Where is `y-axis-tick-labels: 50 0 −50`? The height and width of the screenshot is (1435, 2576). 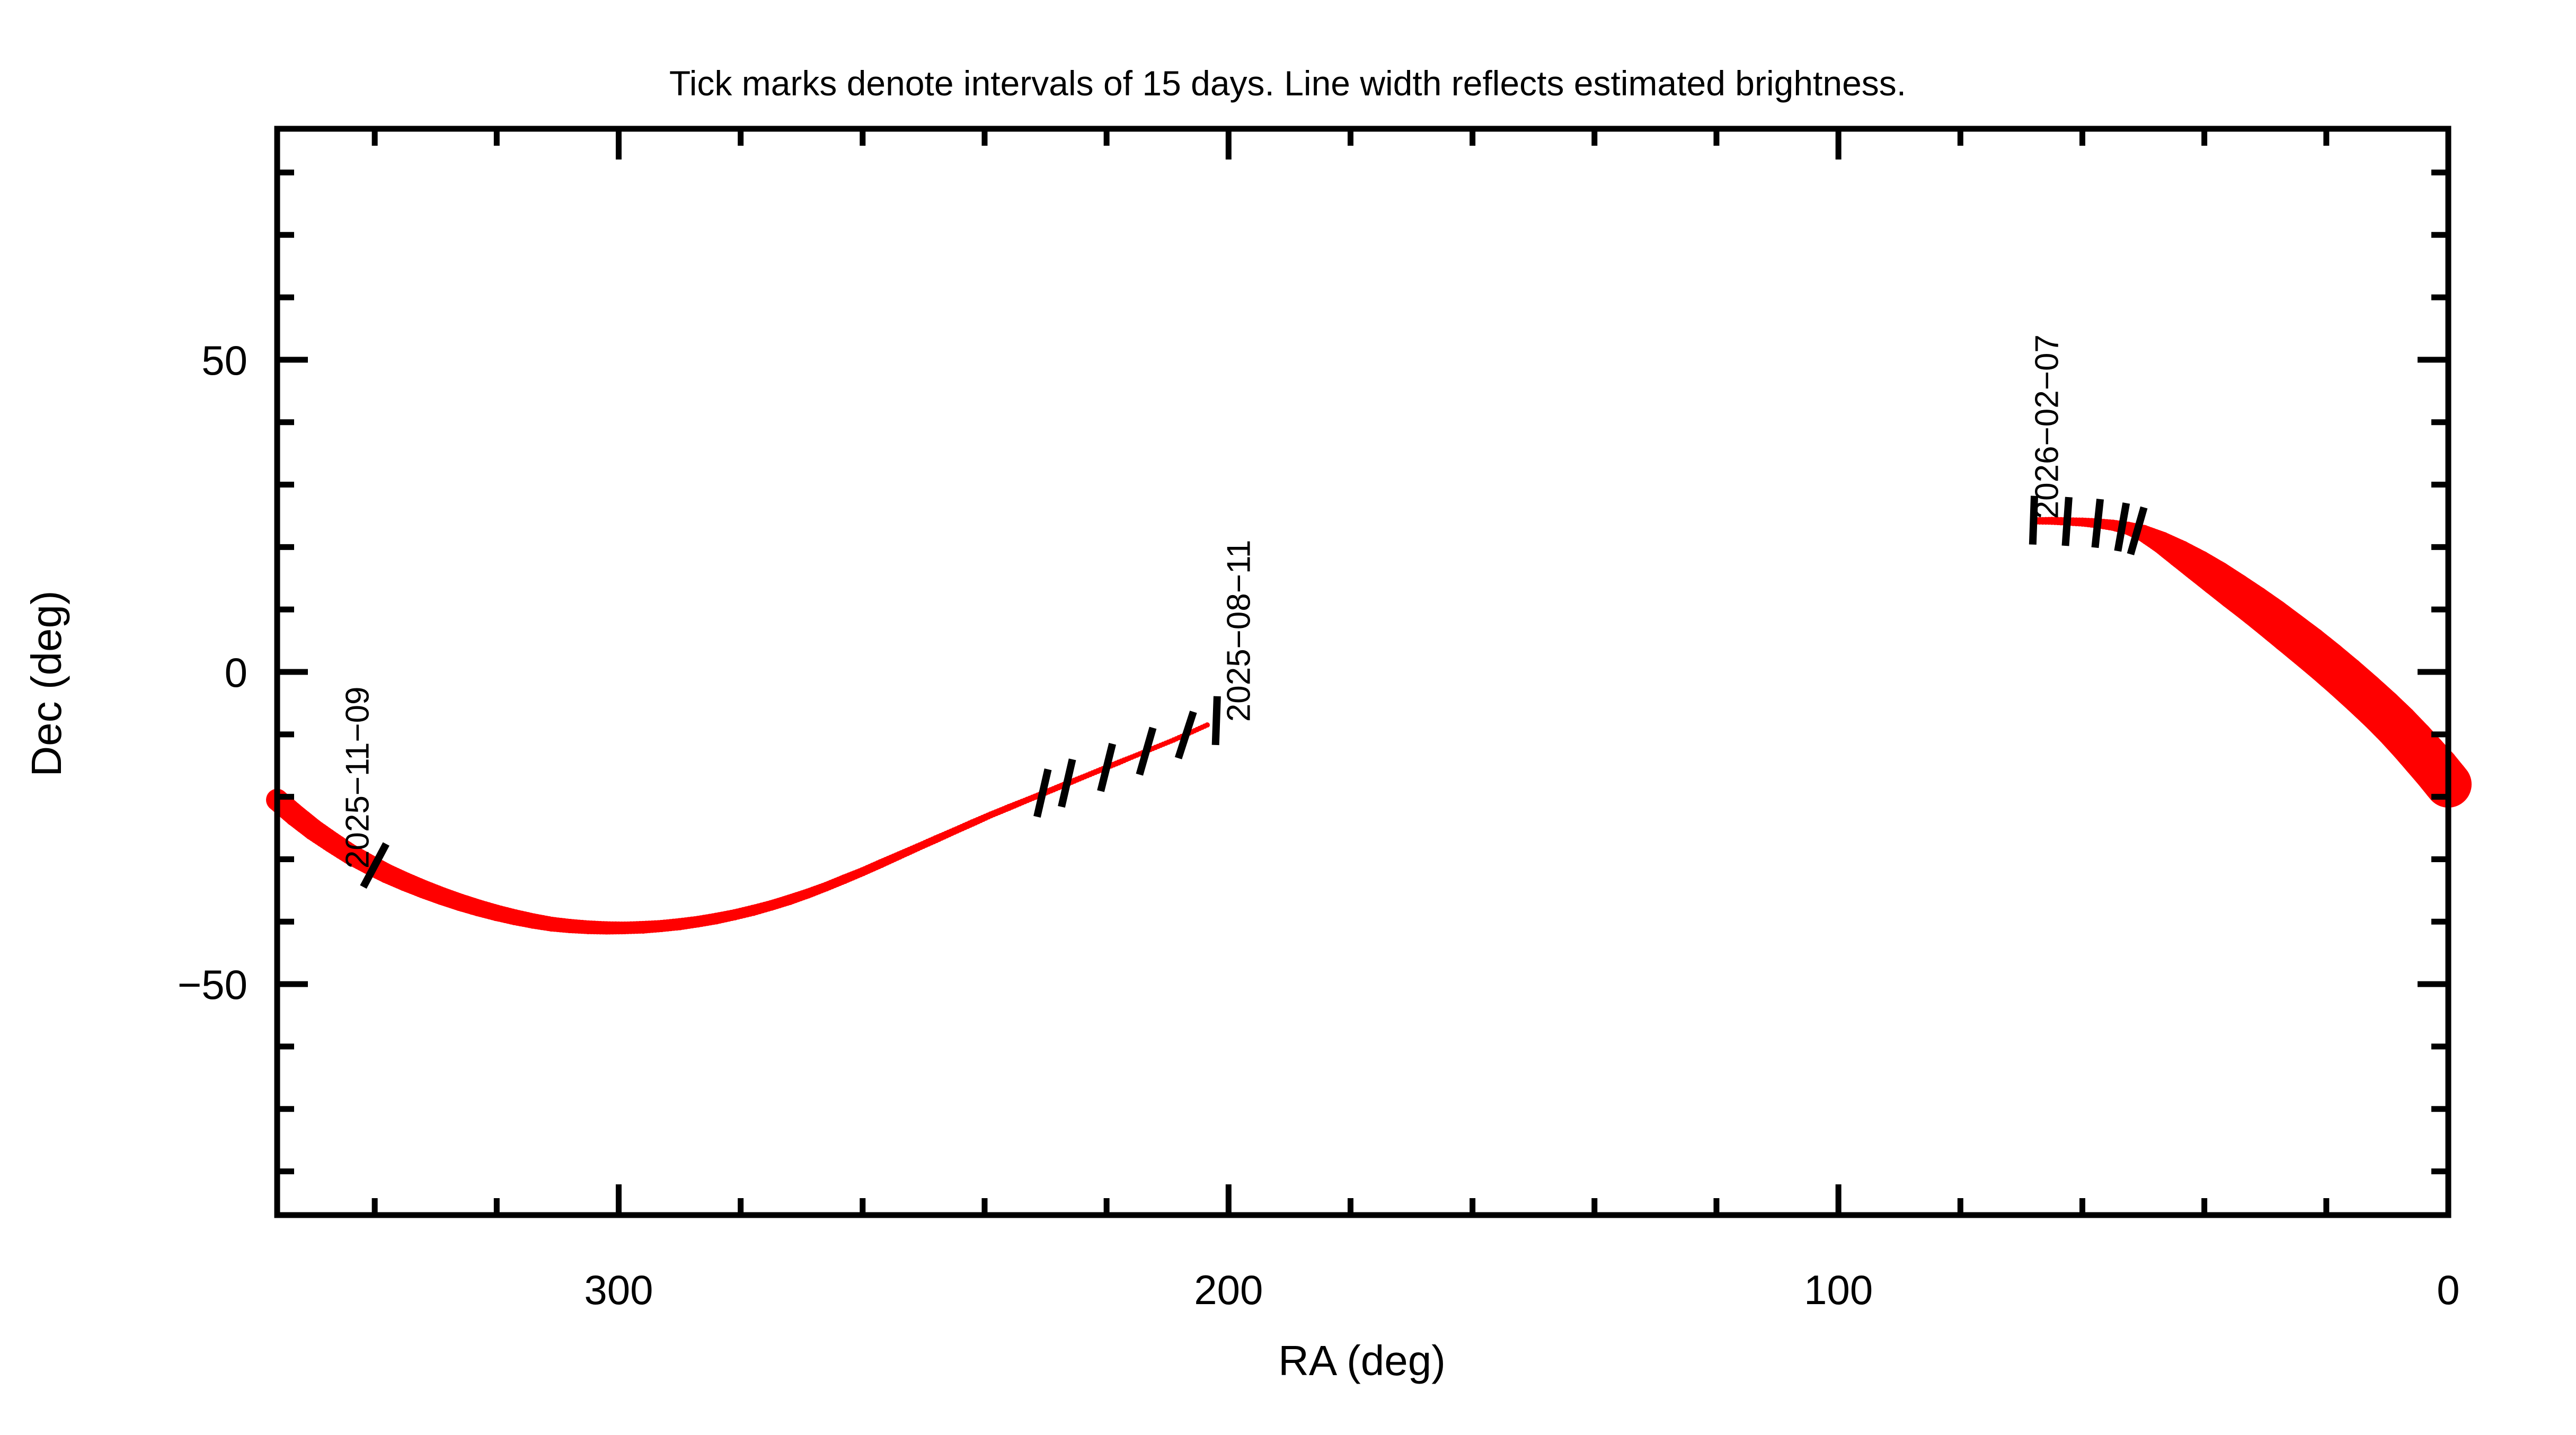 y-axis-tick-labels: 50 0 −50 is located at coordinates (212, 672).